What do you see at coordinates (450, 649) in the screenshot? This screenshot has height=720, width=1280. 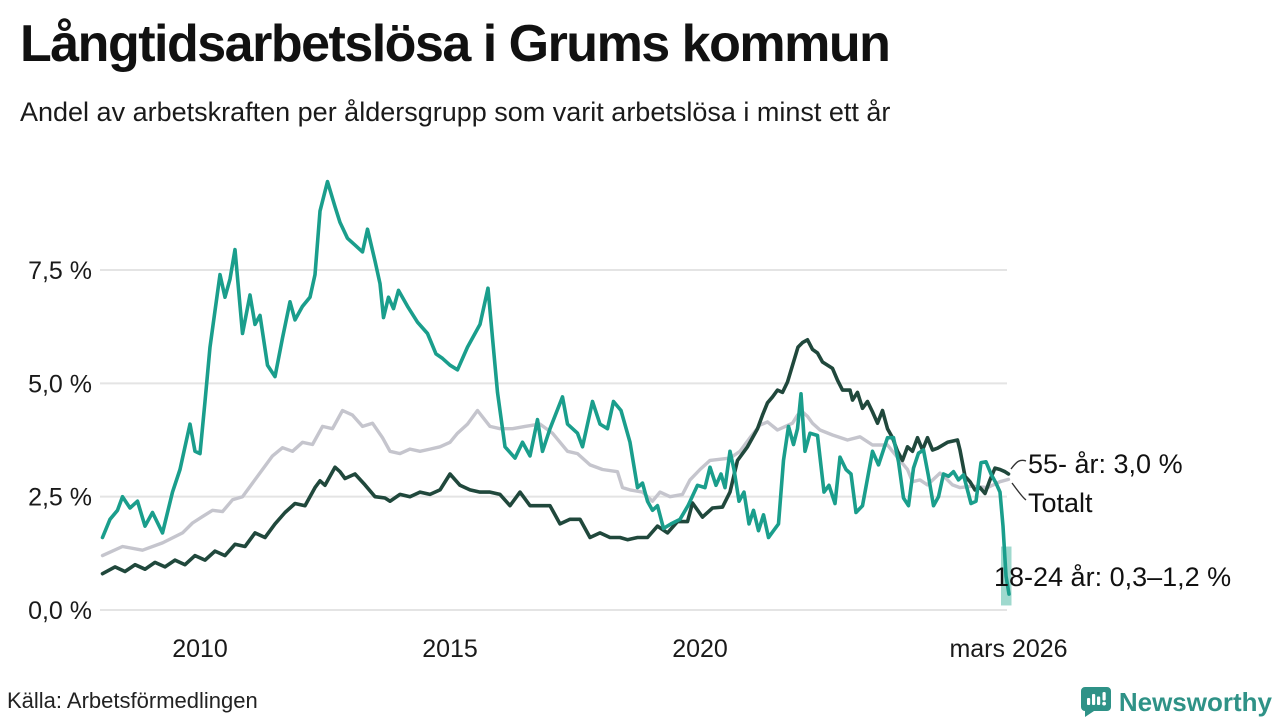 I see `x-axis-tick-label: 2015` at bounding box center [450, 649].